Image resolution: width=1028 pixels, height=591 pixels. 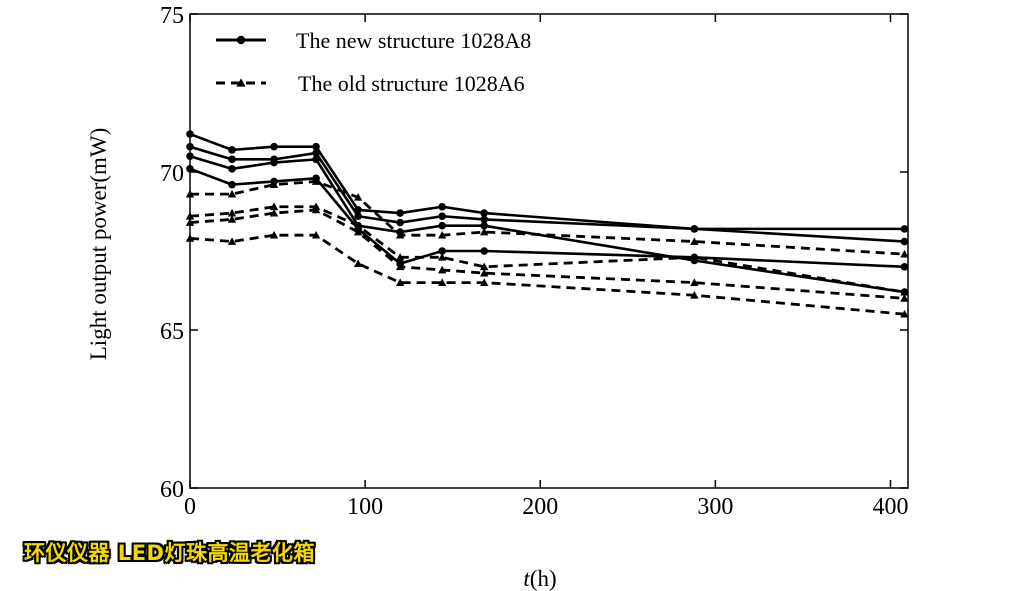 What do you see at coordinates (172, 16) in the screenshot?
I see `y-tick-label: 75` at bounding box center [172, 16].